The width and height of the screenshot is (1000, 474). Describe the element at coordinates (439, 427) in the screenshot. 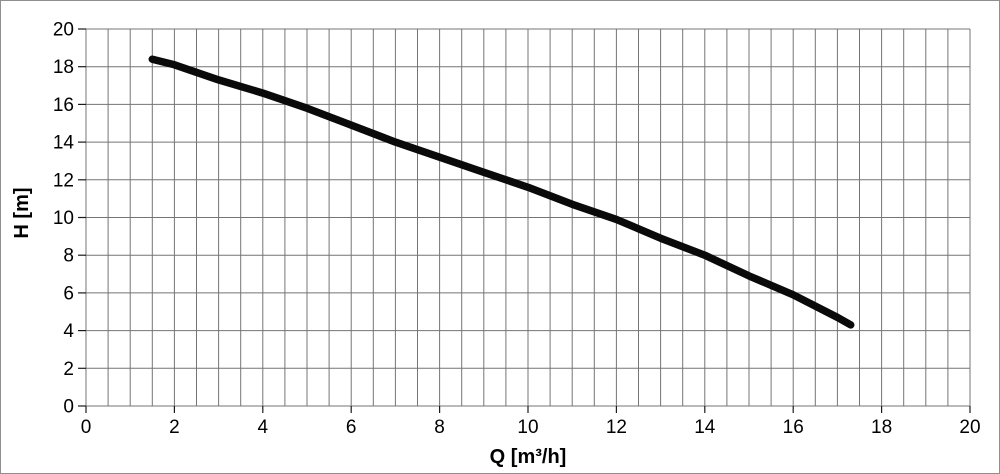

I see `x-tick-label: 8` at that location.